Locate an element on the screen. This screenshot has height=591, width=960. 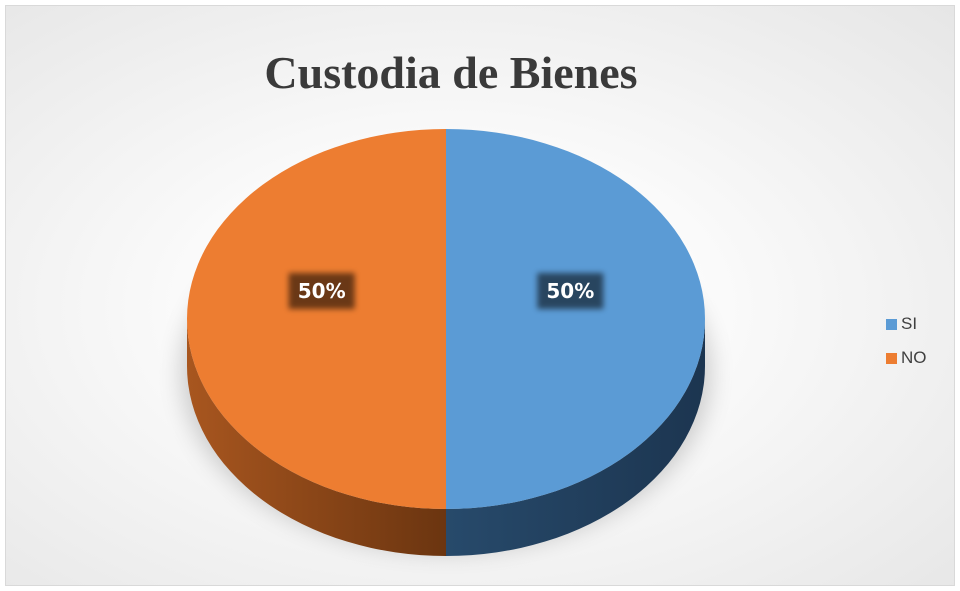
legend-item-no: NO is located at coordinates (921, 358).